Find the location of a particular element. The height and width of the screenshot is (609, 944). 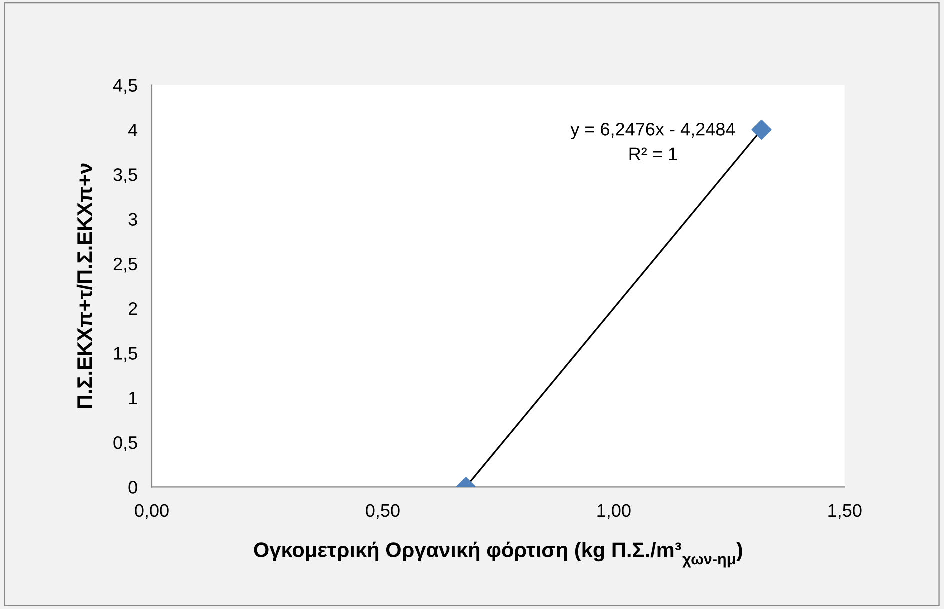

annotation: y = 6,2476x - 4,2484 R² = 1 is located at coordinates (653, 141).